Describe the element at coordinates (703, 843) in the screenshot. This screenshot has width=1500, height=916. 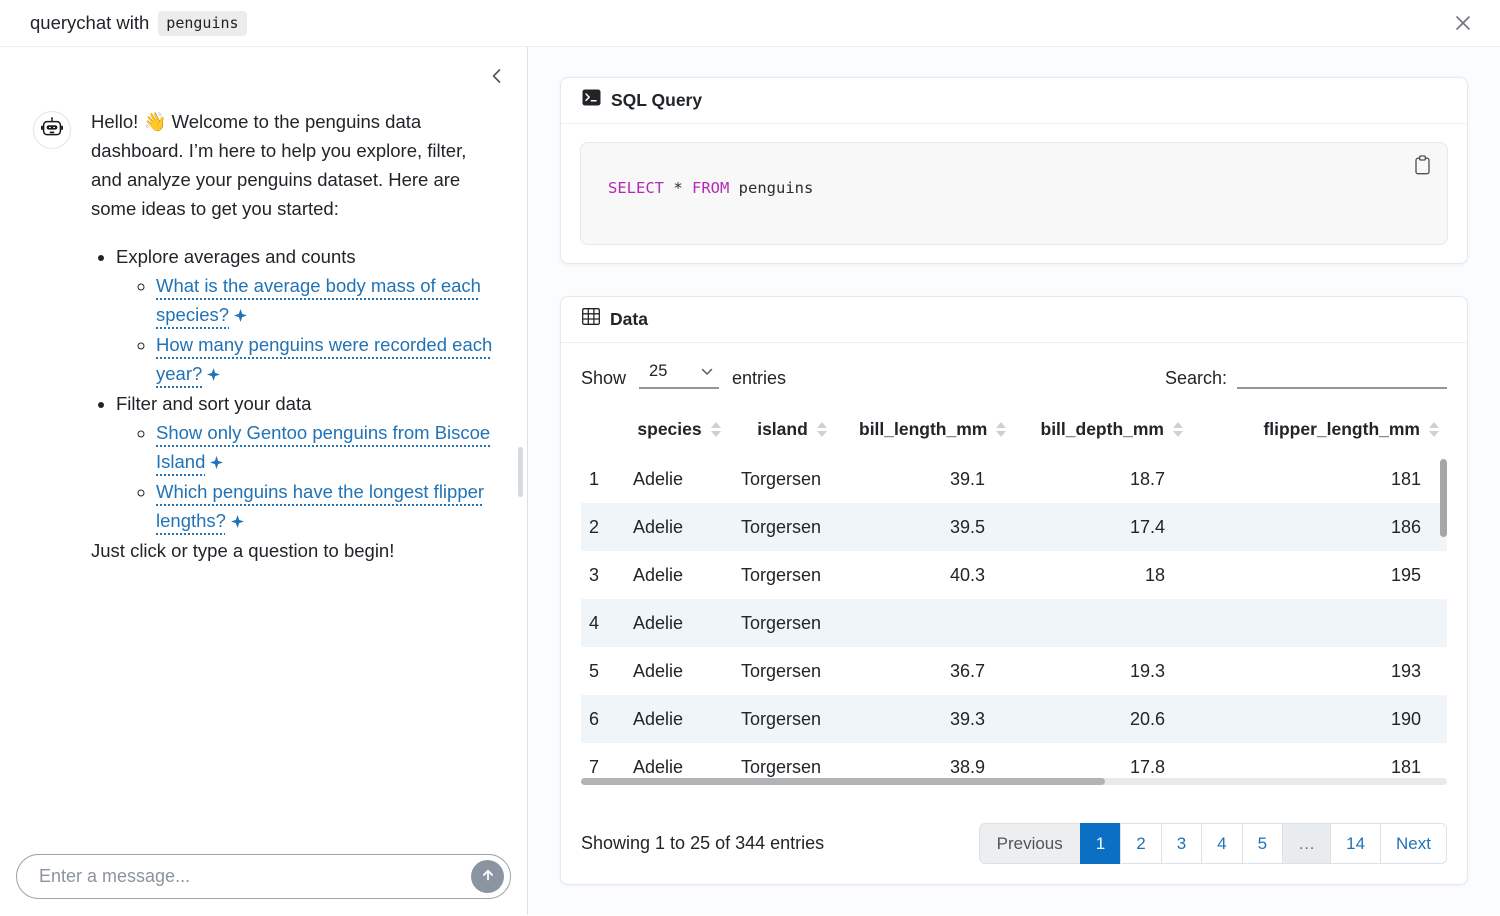
I see `entries-summary: Showing 1 to 25 of 344 entries` at that location.